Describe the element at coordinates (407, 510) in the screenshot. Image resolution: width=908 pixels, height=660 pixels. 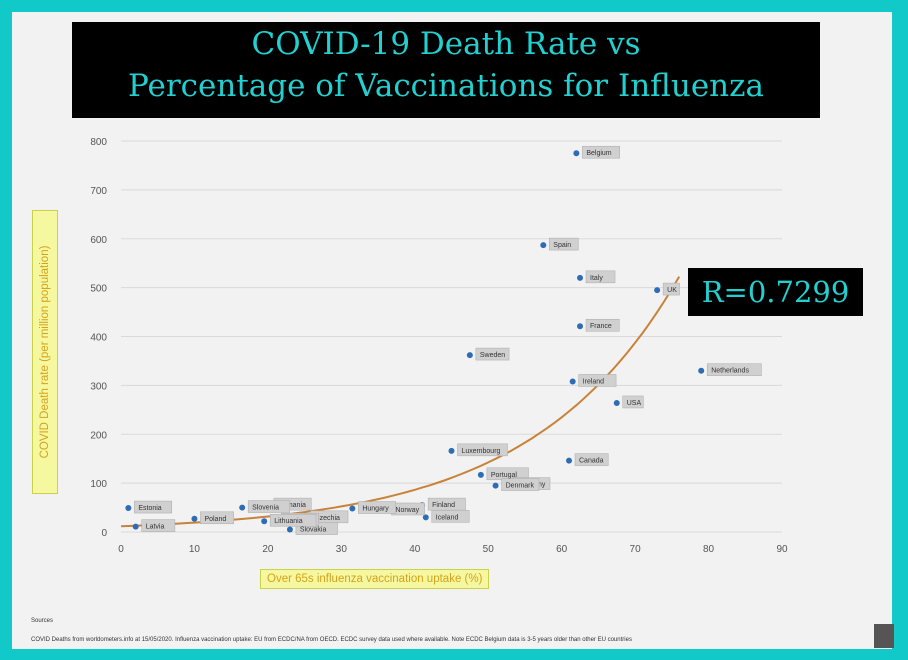
I see `point-label: Norway` at that location.